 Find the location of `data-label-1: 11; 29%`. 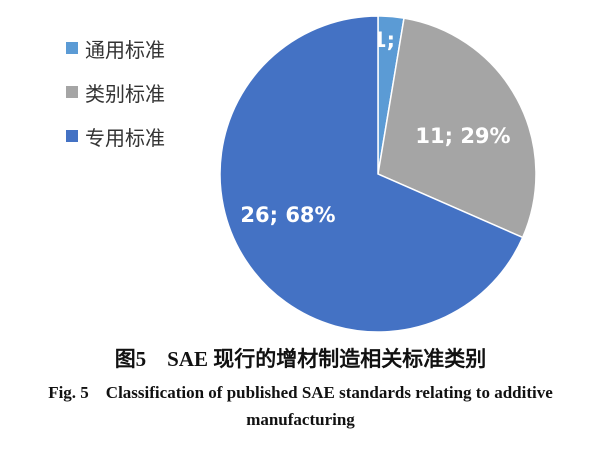

data-label-1: 11; 29% is located at coordinates (462, 136).